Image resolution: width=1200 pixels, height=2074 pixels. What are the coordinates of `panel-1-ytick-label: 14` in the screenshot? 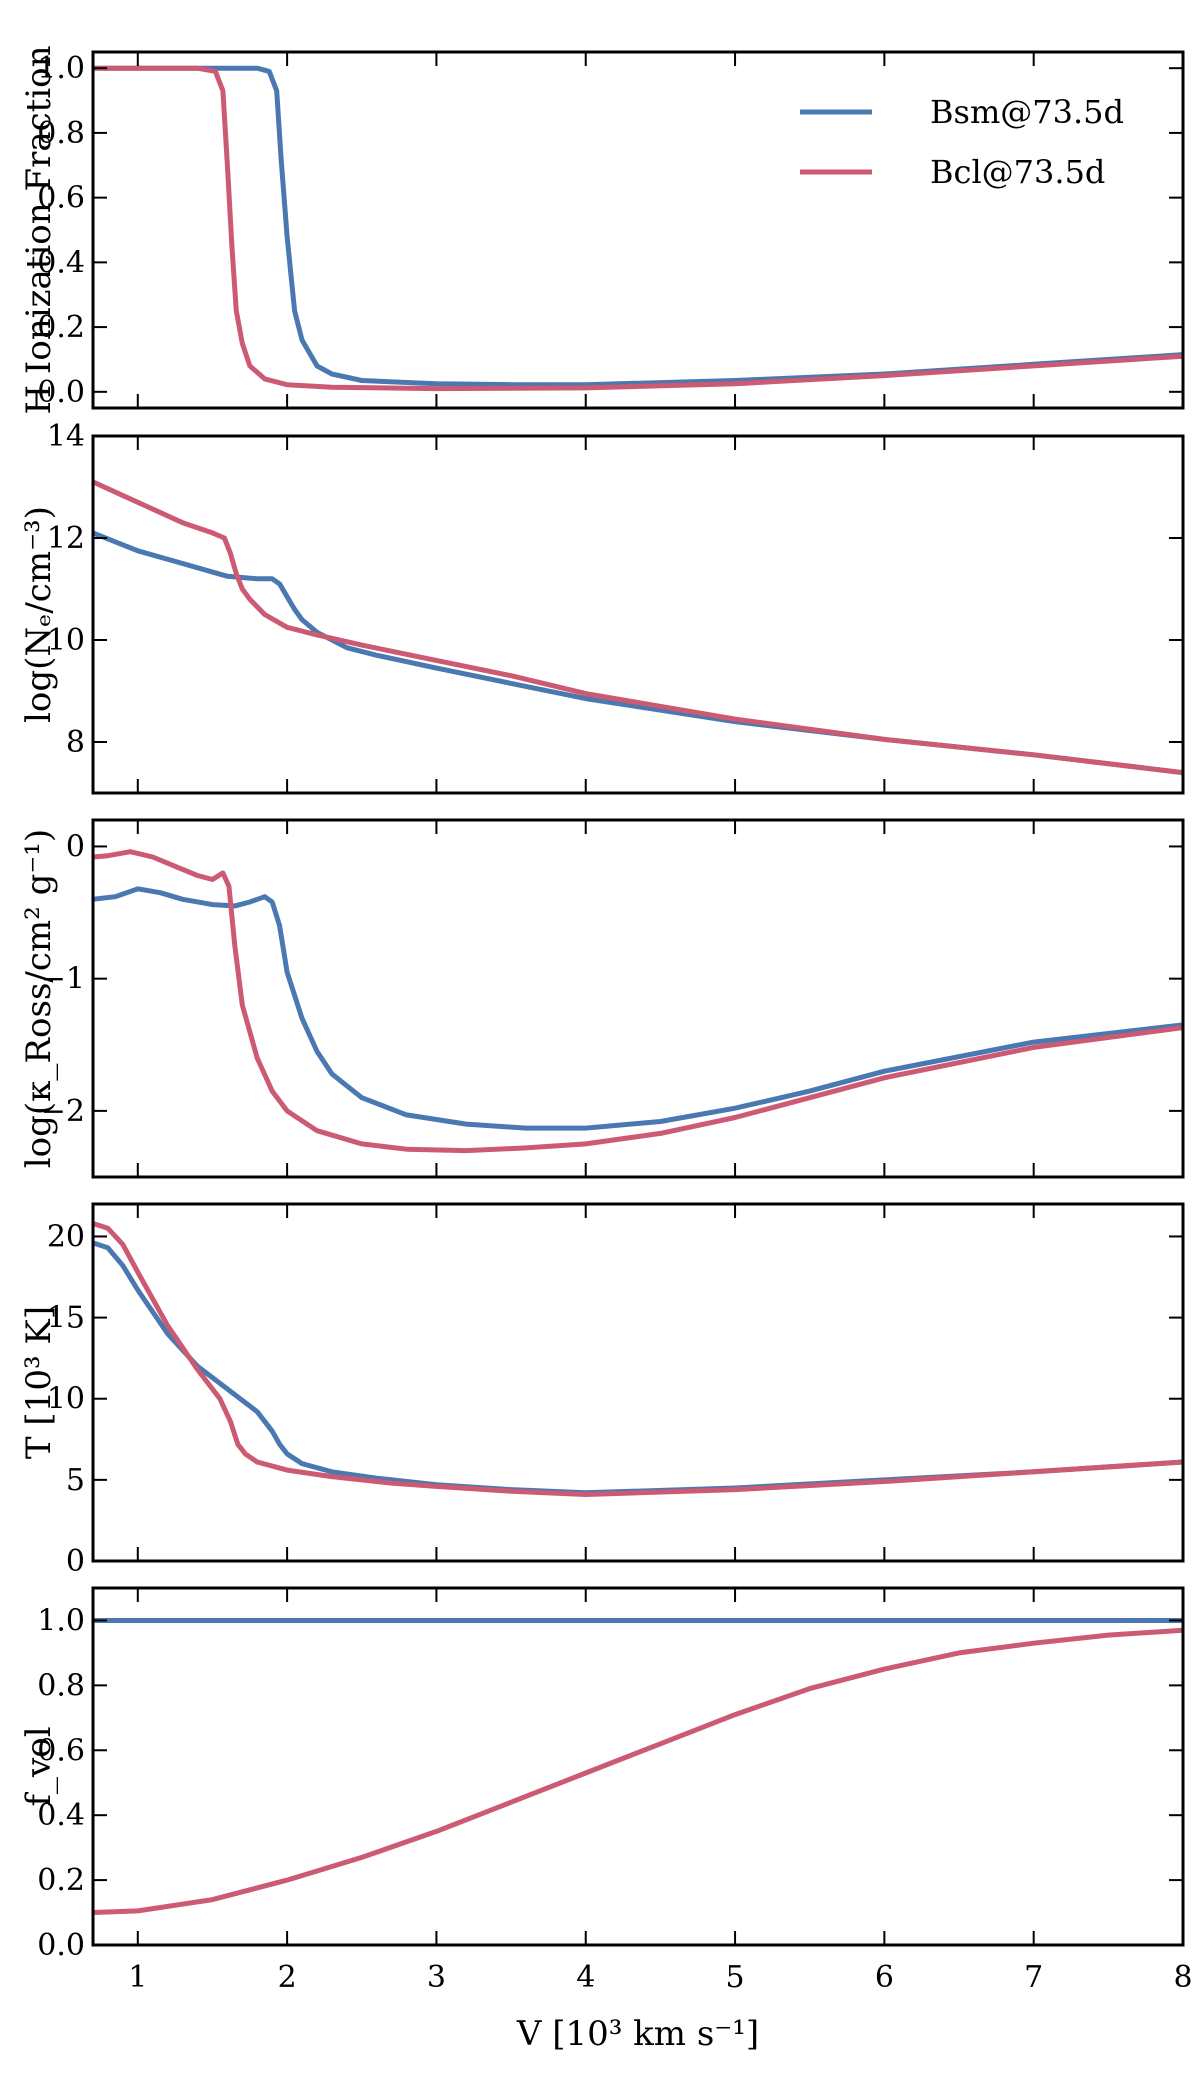 It's located at (66, 436).